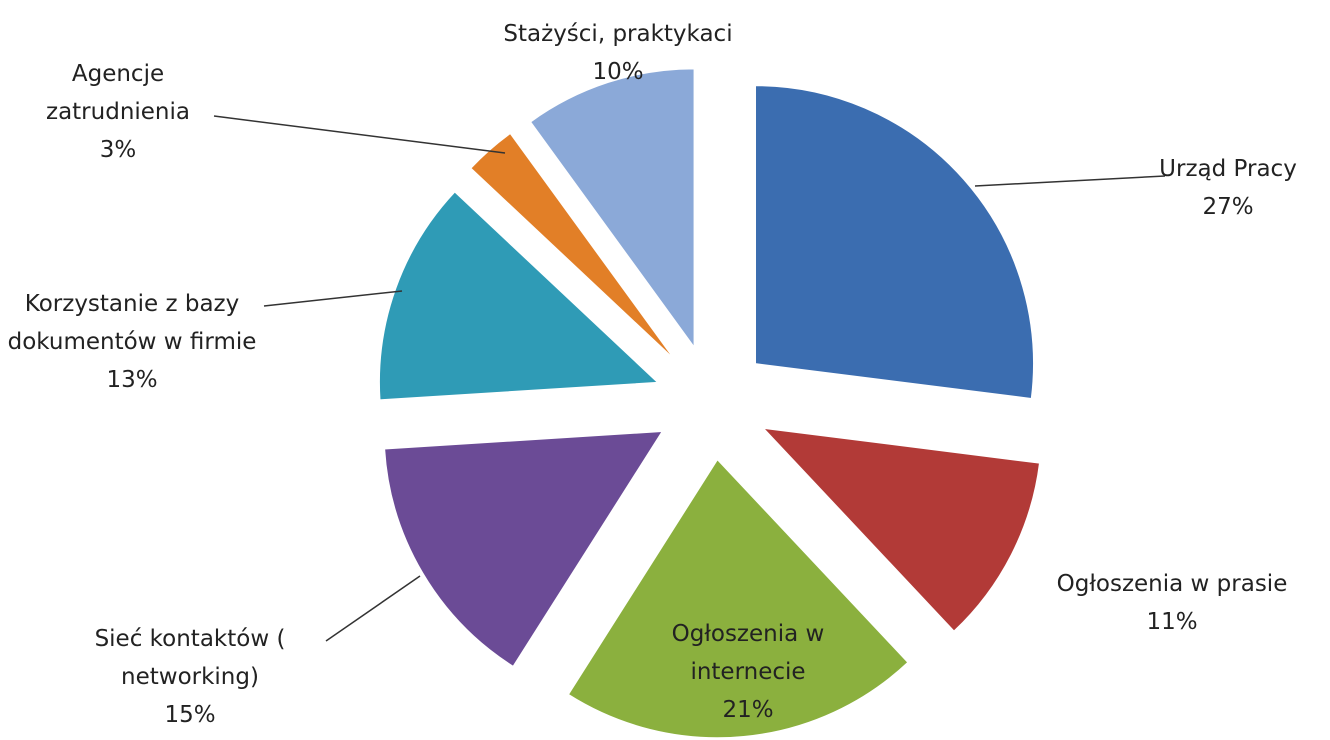 This screenshot has width=1330, height=740. Describe the element at coordinates (118, 150) in the screenshot. I see `value-label: 3%` at that location.